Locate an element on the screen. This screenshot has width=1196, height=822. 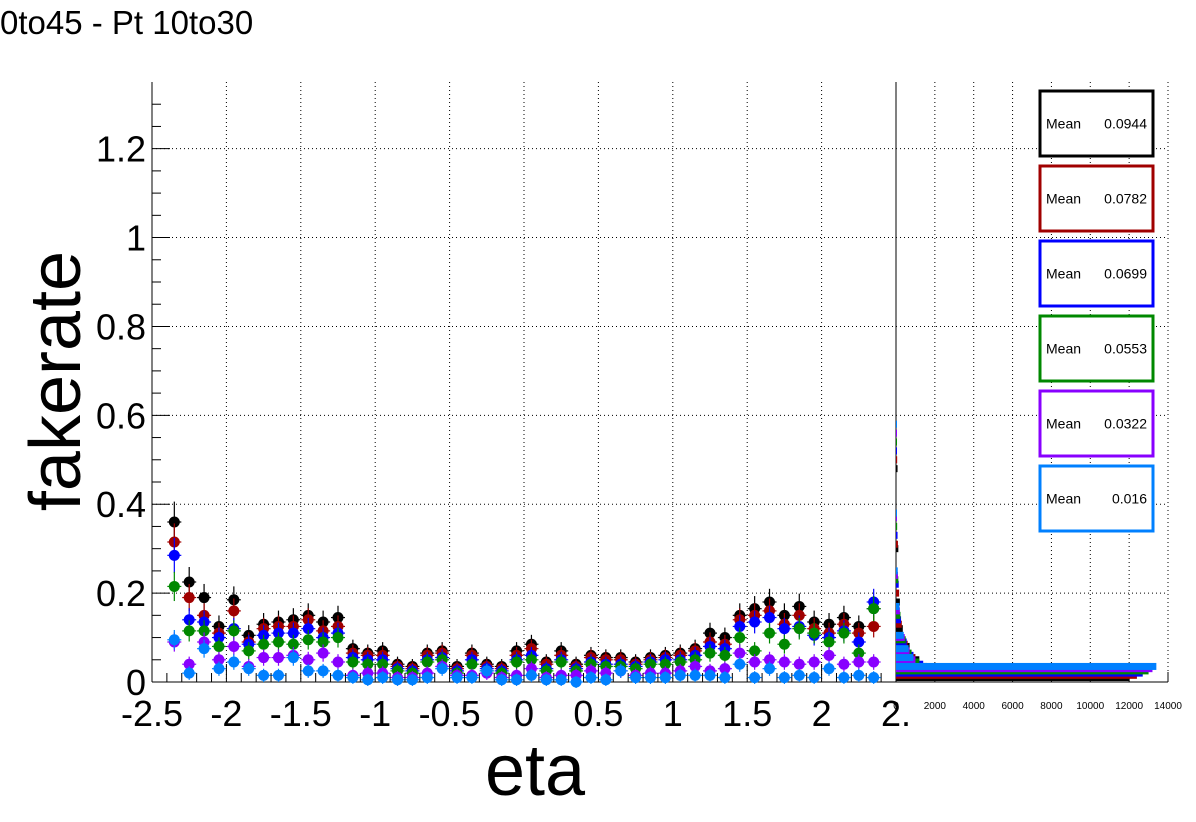
chart-title: 0to45 - Pt 10to30 is located at coordinates (127, 22).